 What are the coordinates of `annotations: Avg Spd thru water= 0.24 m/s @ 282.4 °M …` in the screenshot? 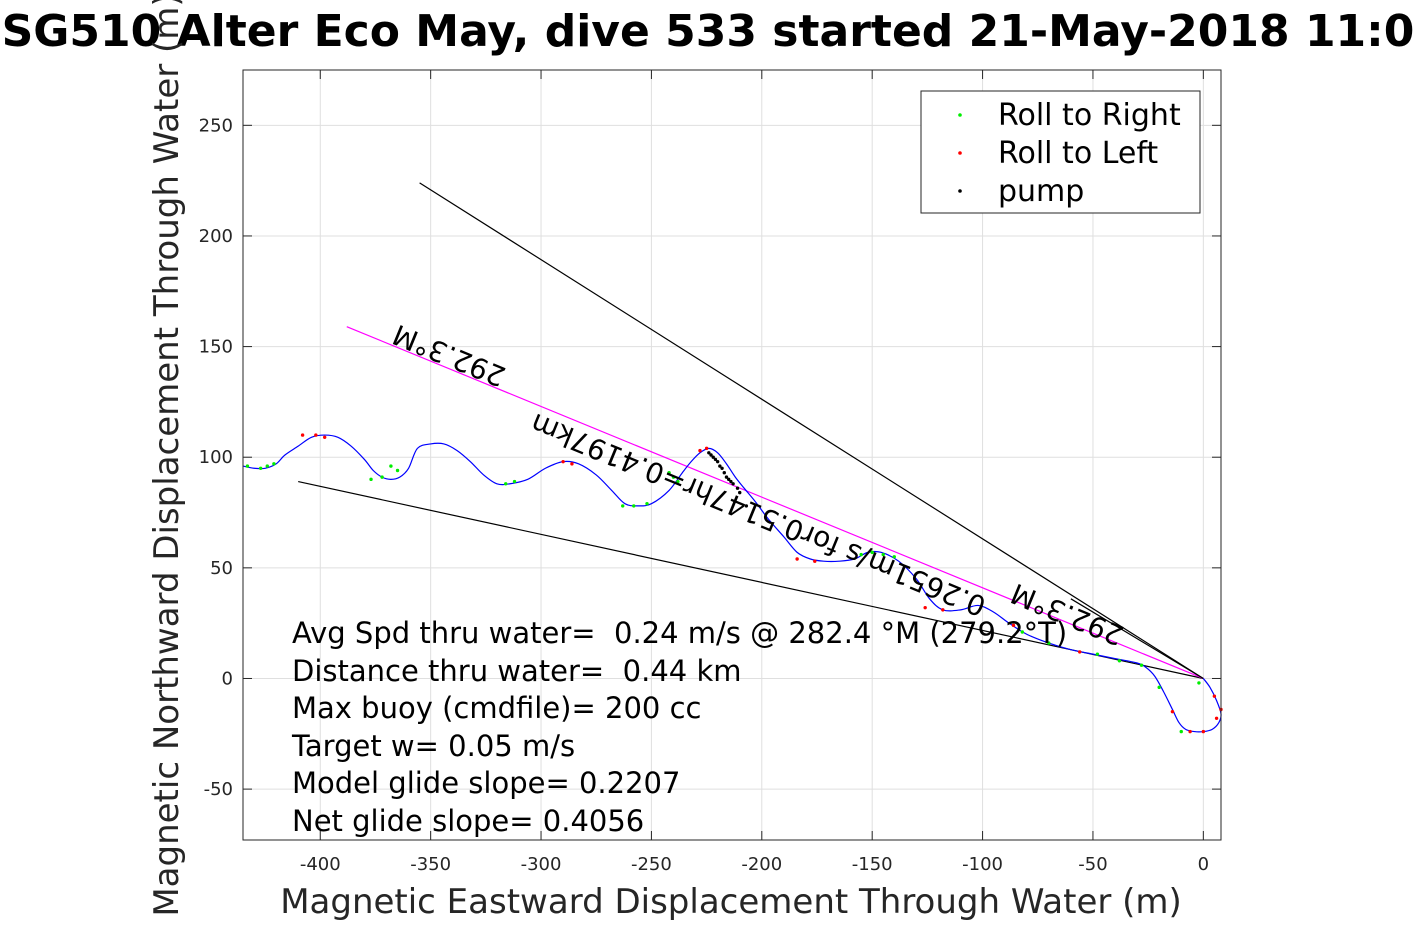 It's located at (679, 727).